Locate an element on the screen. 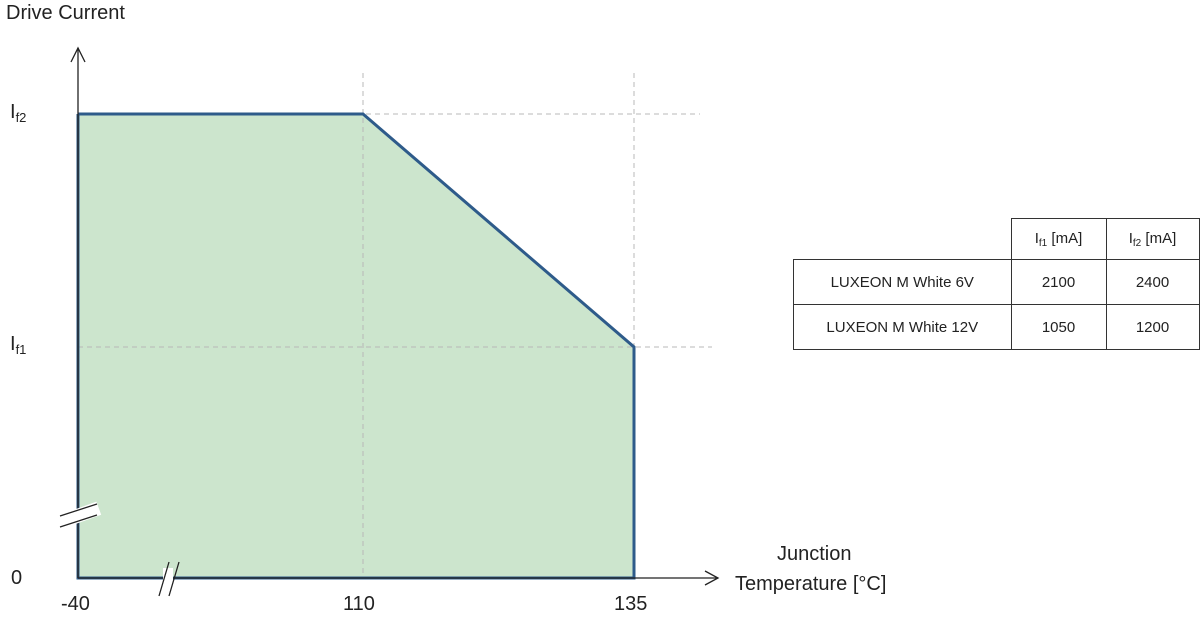 The image size is (1202, 618). table-header-blank is located at coordinates (903, 239).